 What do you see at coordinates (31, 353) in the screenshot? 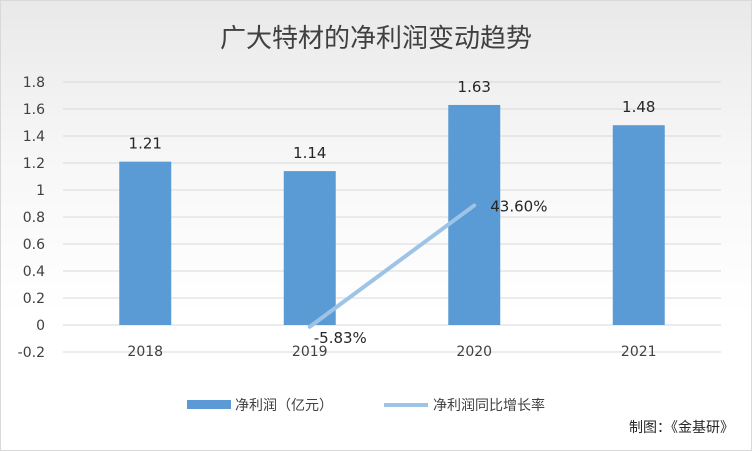
I see `y-tick-label-0: -0.2` at bounding box center [31, 353].